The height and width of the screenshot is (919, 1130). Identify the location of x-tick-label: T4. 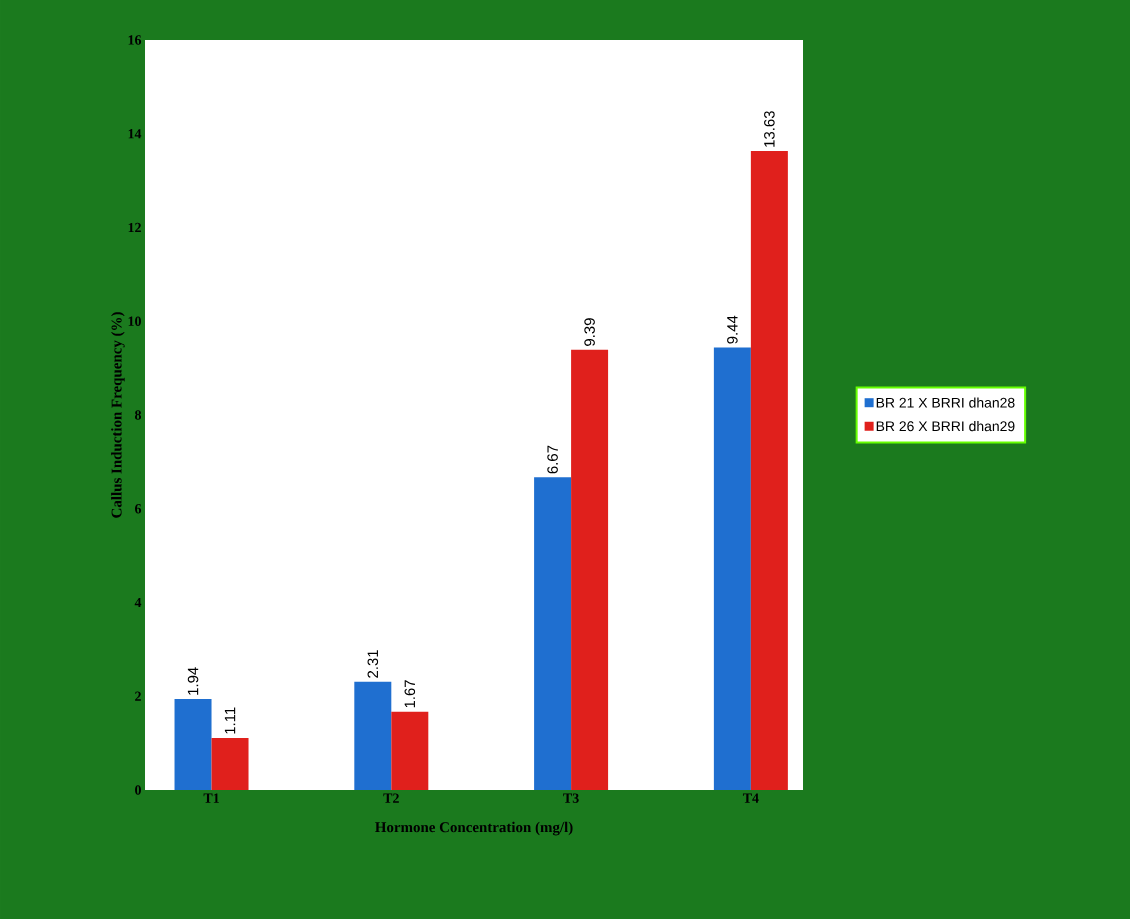
(750, 798).